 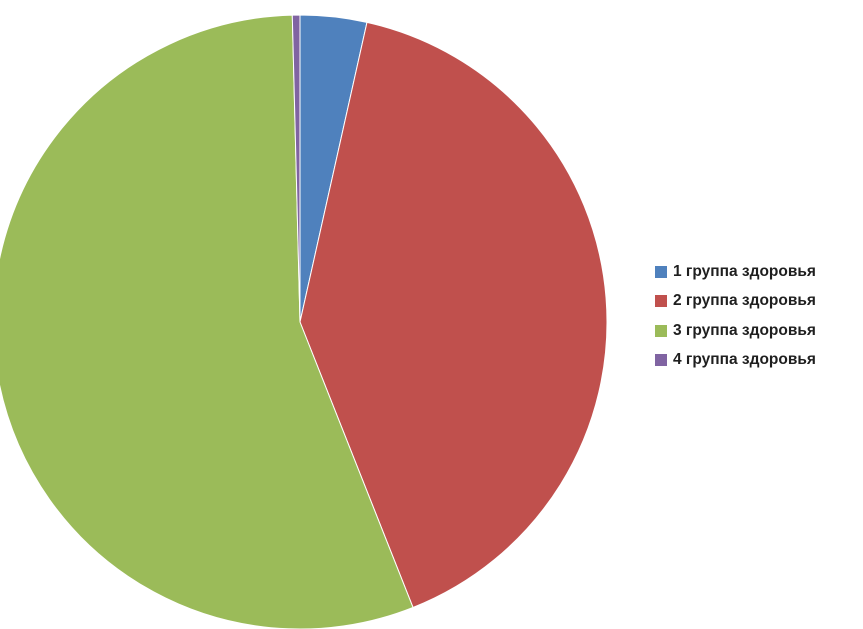 I want to click on legend-item-group-4: 4 группа здоровья, so click(x=735, y=361).